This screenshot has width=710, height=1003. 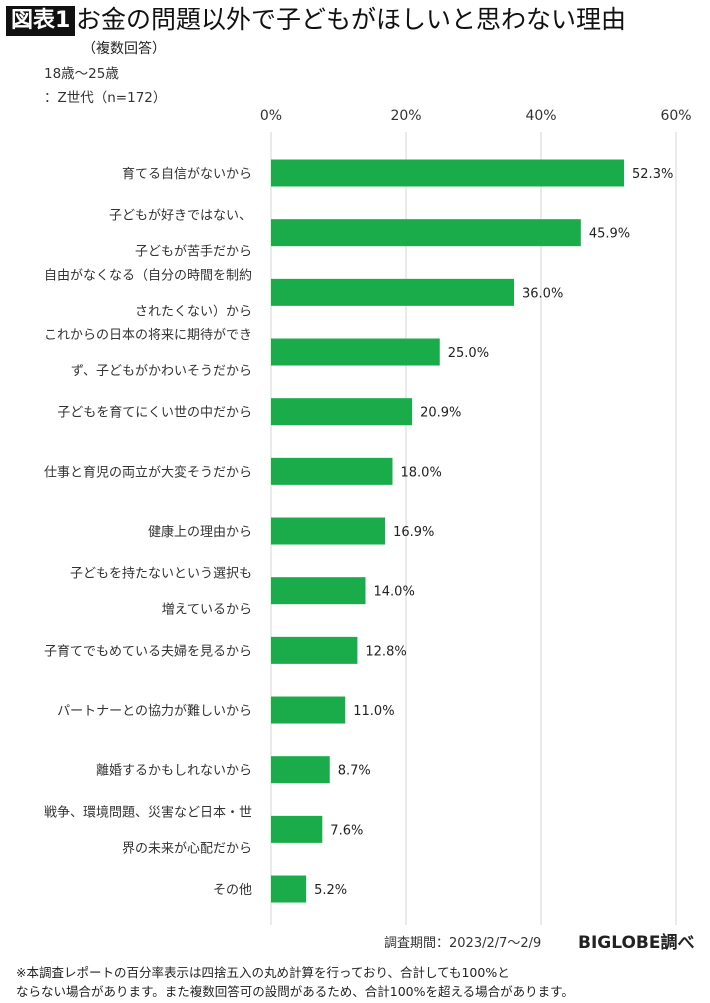 What do you see at coordinates (351, 19) in the screenshot?
I see `chart-title: お金の問題以外で子どもがほしいと思わない理由` at bounding box center [351, 19].